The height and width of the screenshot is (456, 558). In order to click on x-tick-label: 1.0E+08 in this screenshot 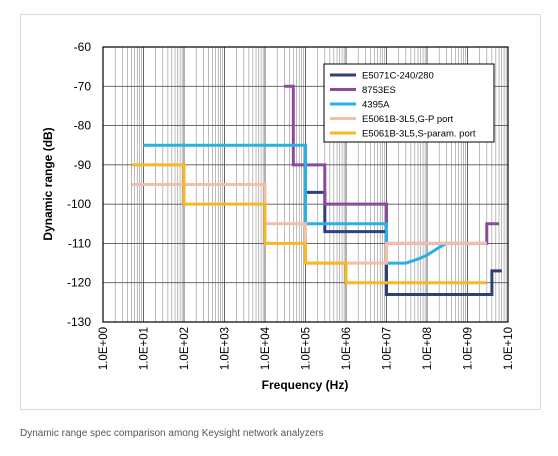, I will do `click(428, 348)`.